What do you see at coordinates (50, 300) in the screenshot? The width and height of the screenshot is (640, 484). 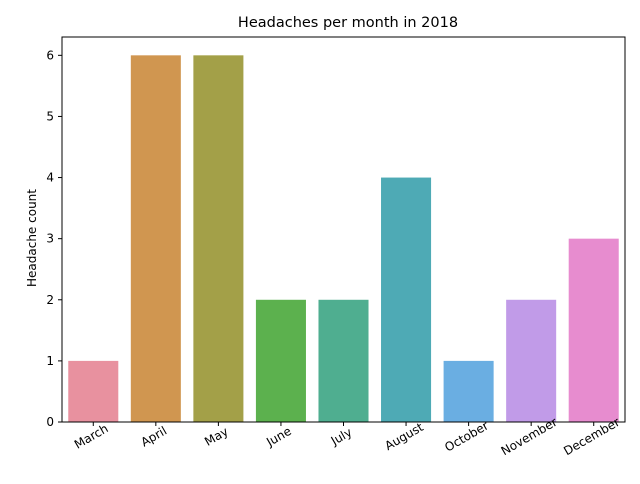 I see `y-tick-label: 2` at bounding box center [50, 300].